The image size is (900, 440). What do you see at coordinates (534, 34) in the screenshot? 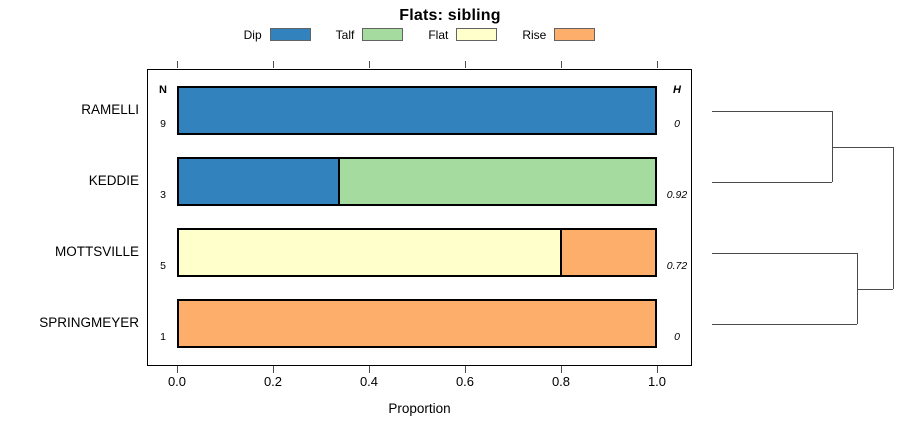
I see `legend-label: Rise` at bounding box center [534, 34].